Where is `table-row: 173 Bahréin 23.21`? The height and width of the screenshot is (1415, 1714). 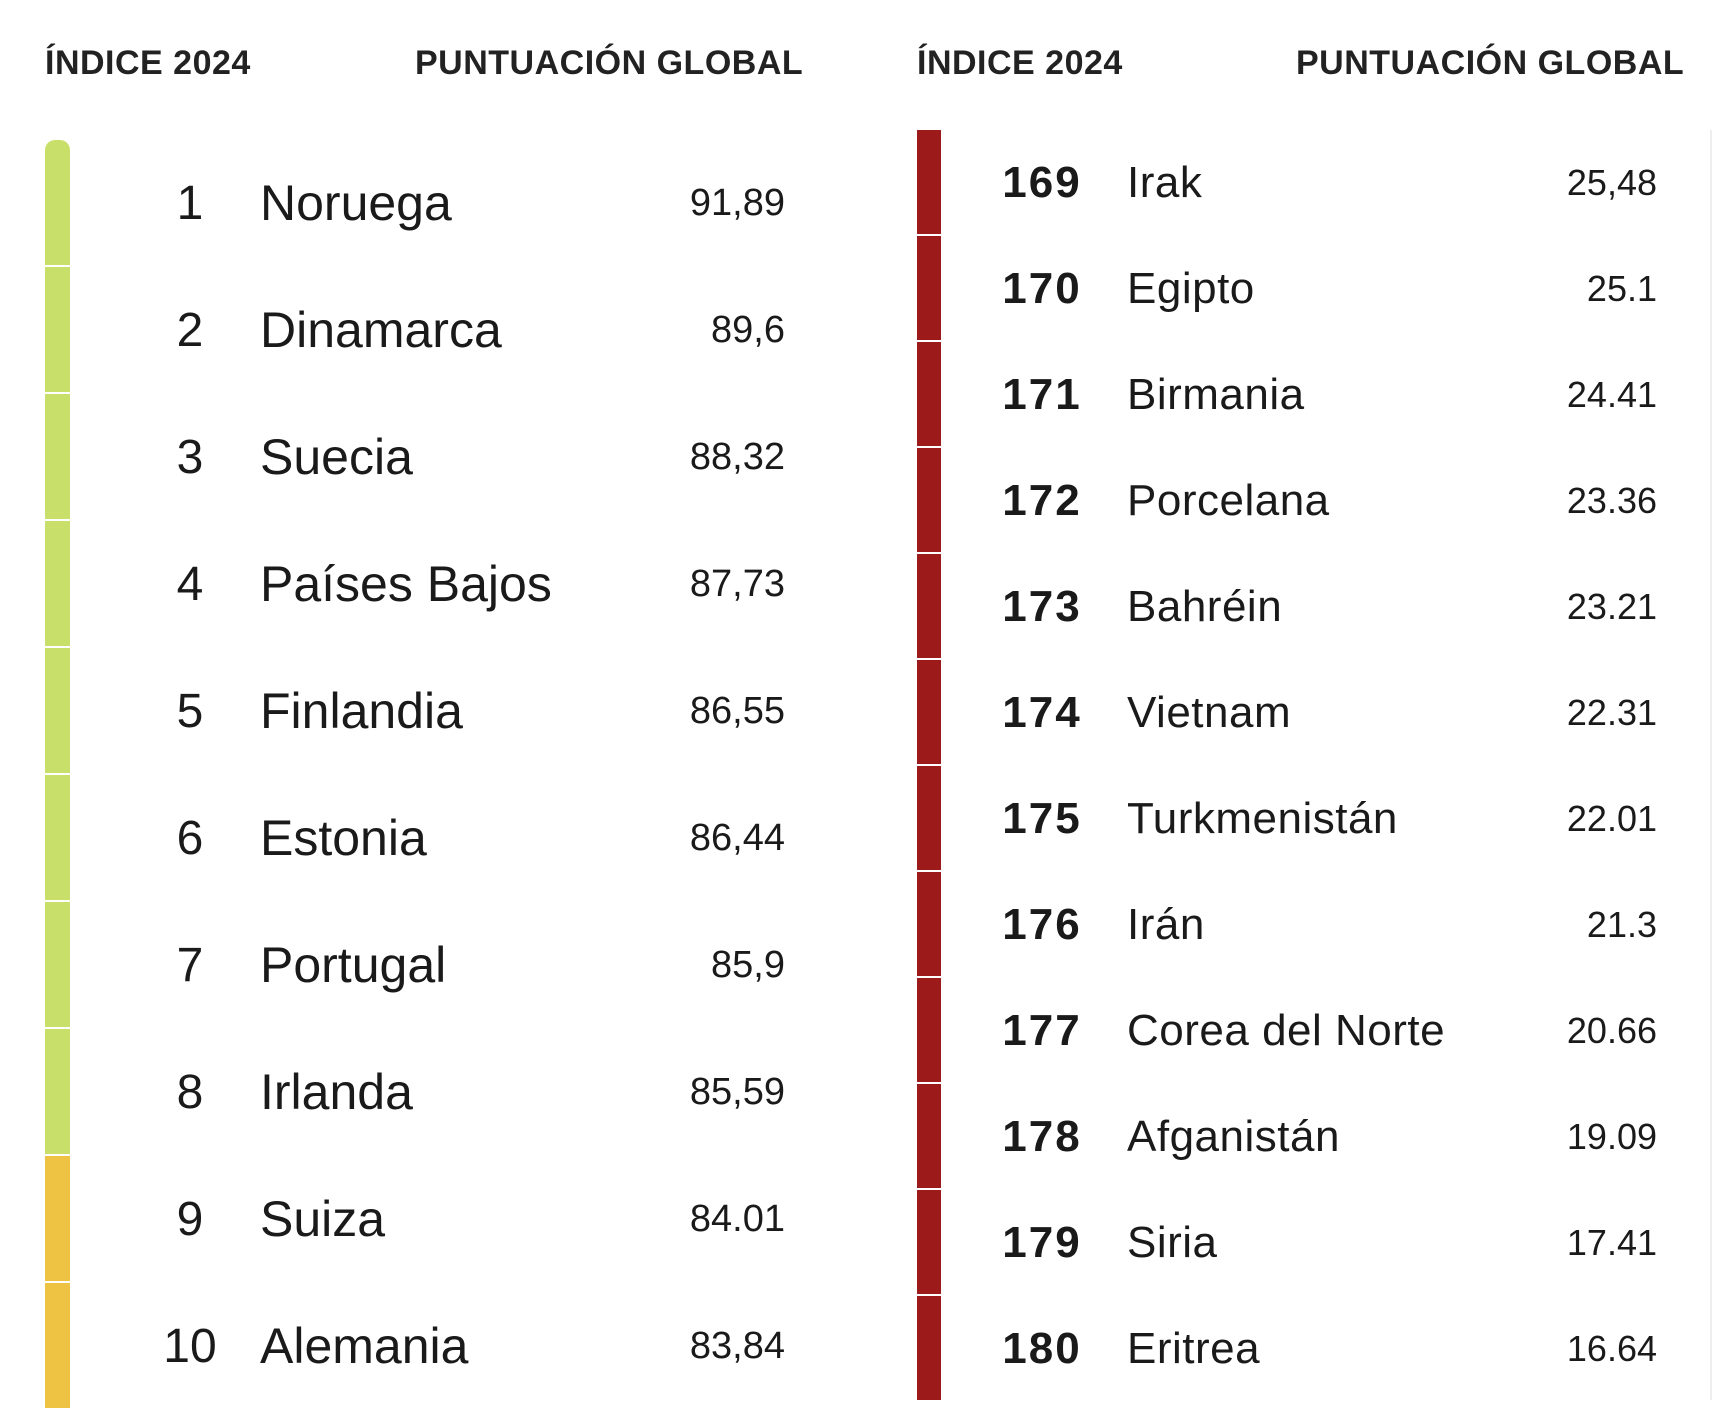
table-row: 173 Bahréin 23.21 is located at coordinates (1307, 607).